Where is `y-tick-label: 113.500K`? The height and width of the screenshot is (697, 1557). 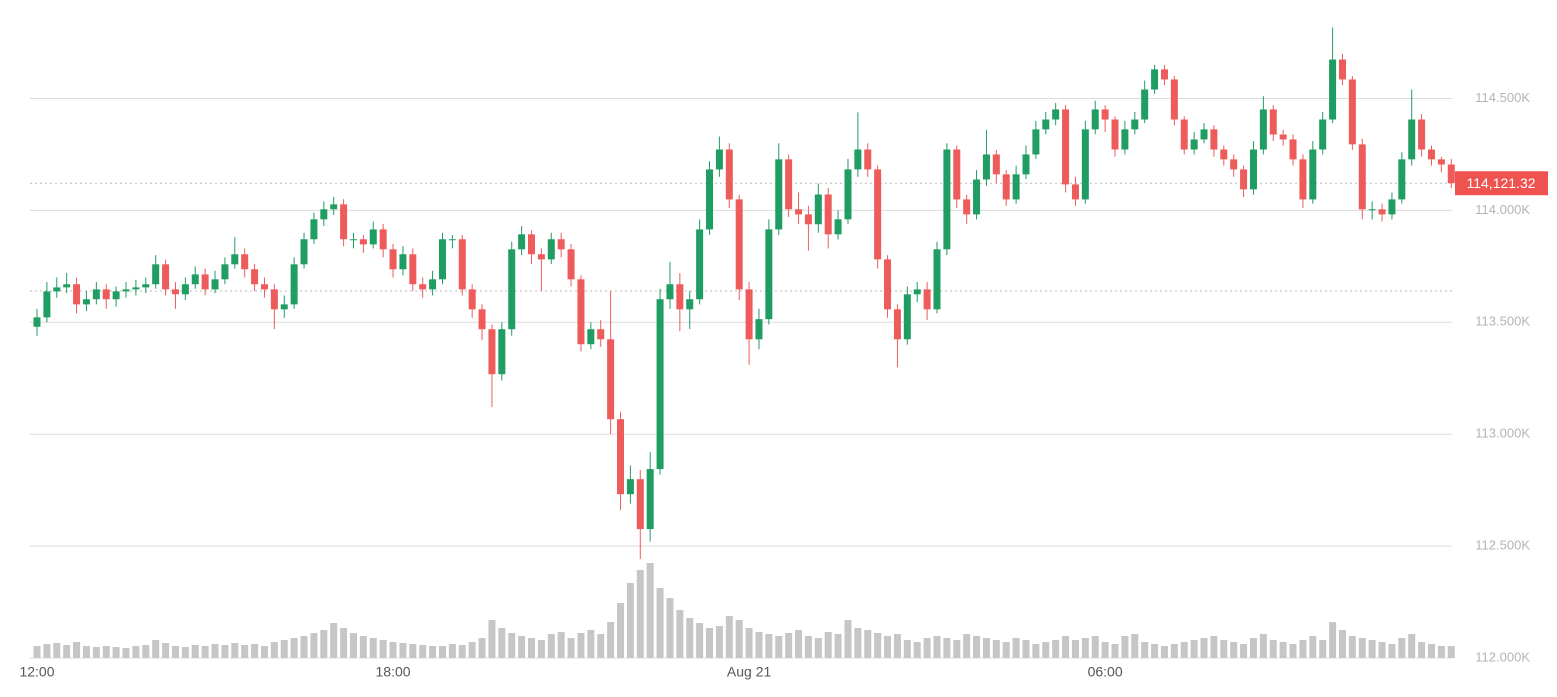 y-tick-label: 113.500K is located at coordinates (1502, 321).